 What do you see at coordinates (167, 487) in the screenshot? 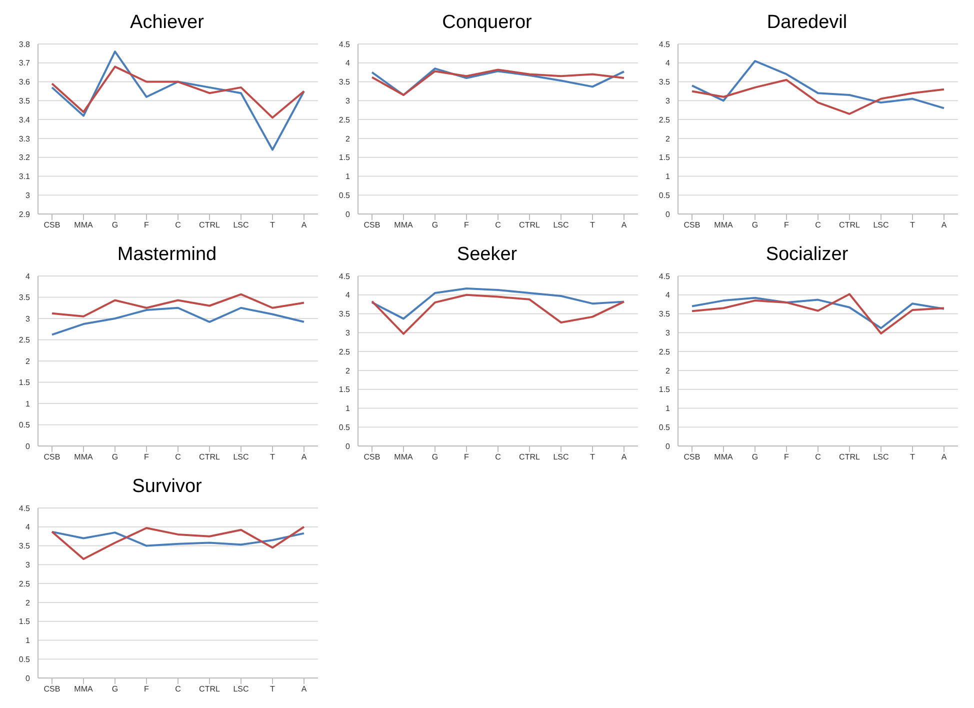
I see `chart-title: Survivor` at bounding box center [167, 487].